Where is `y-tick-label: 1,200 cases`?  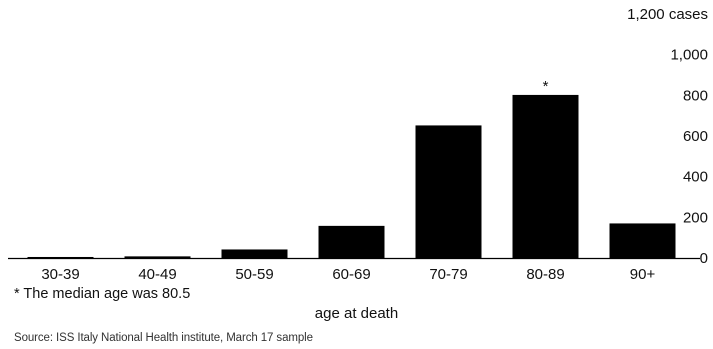 y-tick-label: 1,200 cases is located at coordinates (667, 14).